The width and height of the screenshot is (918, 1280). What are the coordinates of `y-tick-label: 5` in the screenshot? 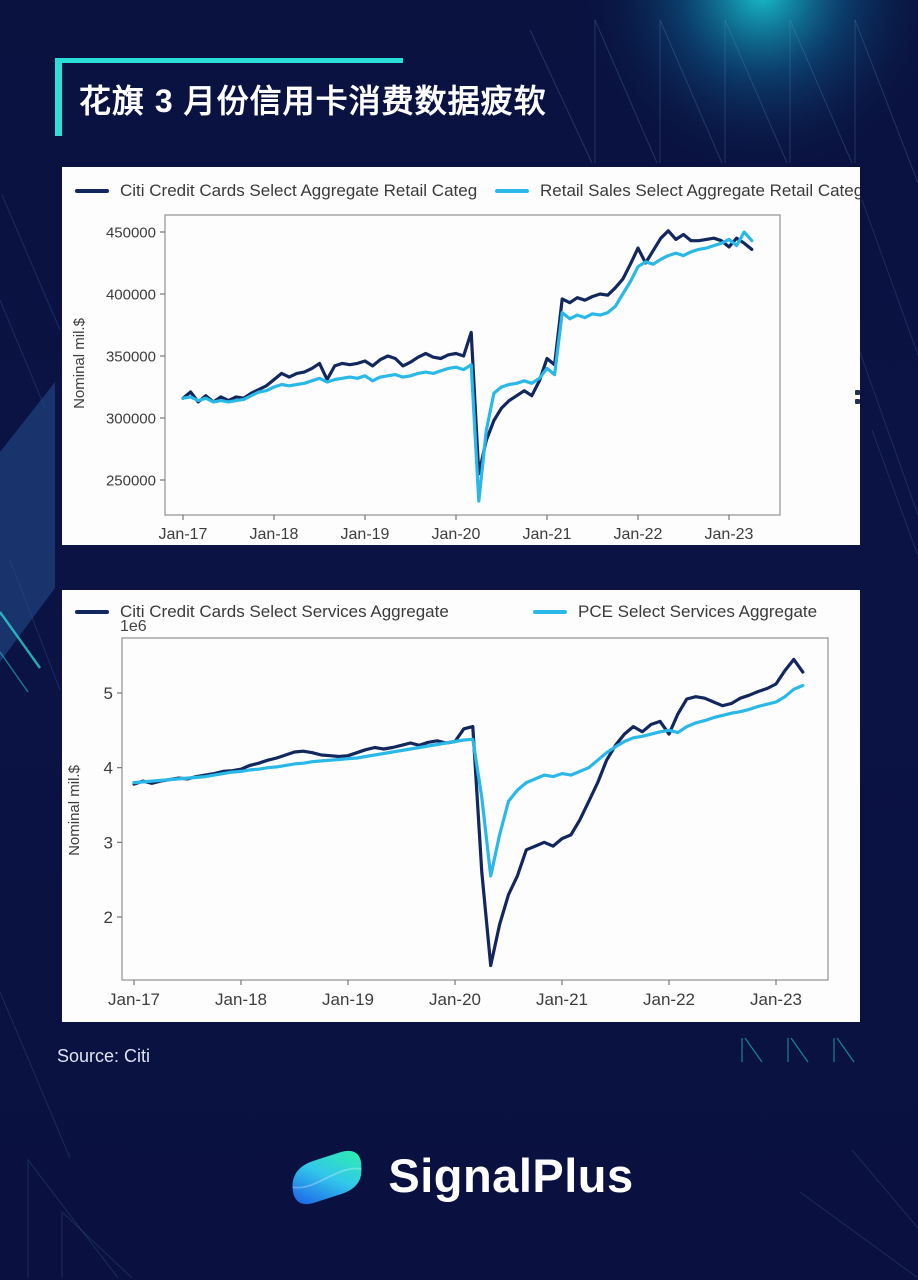 It's located at (108, 693).